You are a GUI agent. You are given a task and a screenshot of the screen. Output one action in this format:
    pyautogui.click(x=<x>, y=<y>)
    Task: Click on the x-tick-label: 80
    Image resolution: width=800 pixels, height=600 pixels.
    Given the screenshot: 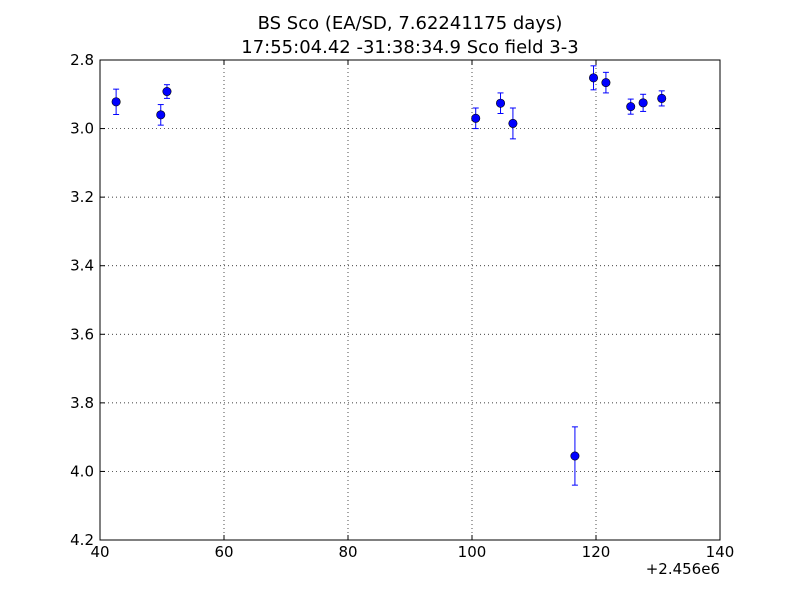 What is the action you would take?
    pyautogui.click(x=347, y=552)
    